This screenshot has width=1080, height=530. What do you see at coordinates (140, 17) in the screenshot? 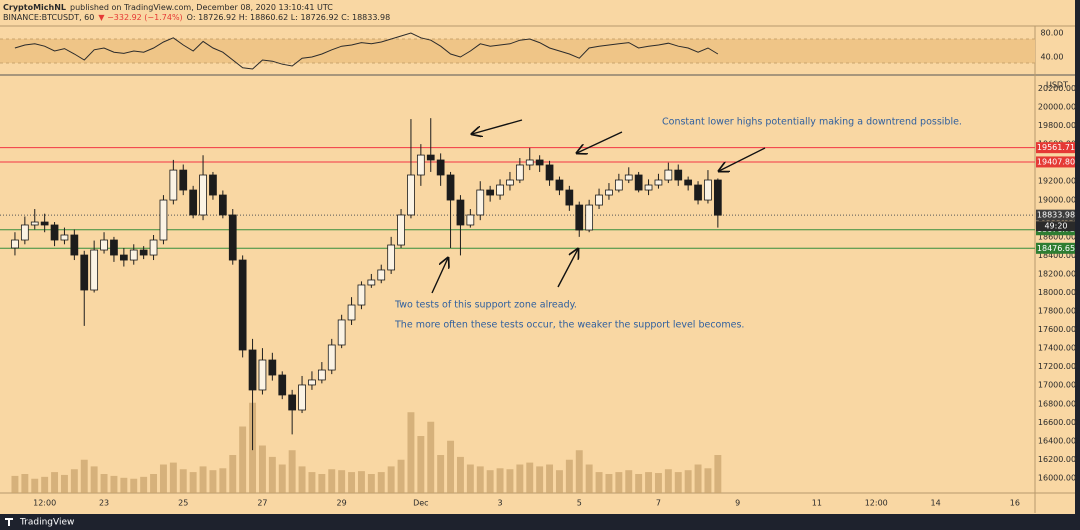
I see `change: ▼ −332.92 (−1.74%)` at bounding box center [140, 17].